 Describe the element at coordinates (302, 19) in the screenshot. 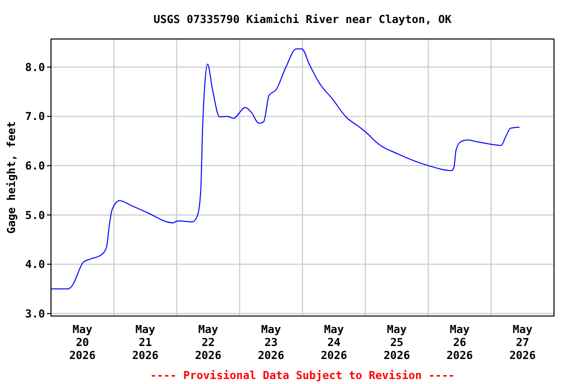

I see `chart-title: USGS 07335790 Kiamichi River near Clayton, OK` at that location.